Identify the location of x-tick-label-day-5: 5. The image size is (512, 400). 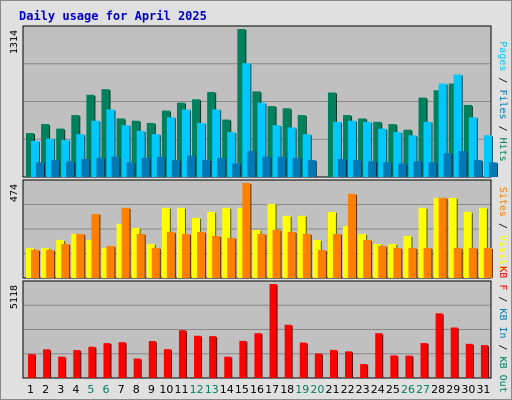
(90, 389).